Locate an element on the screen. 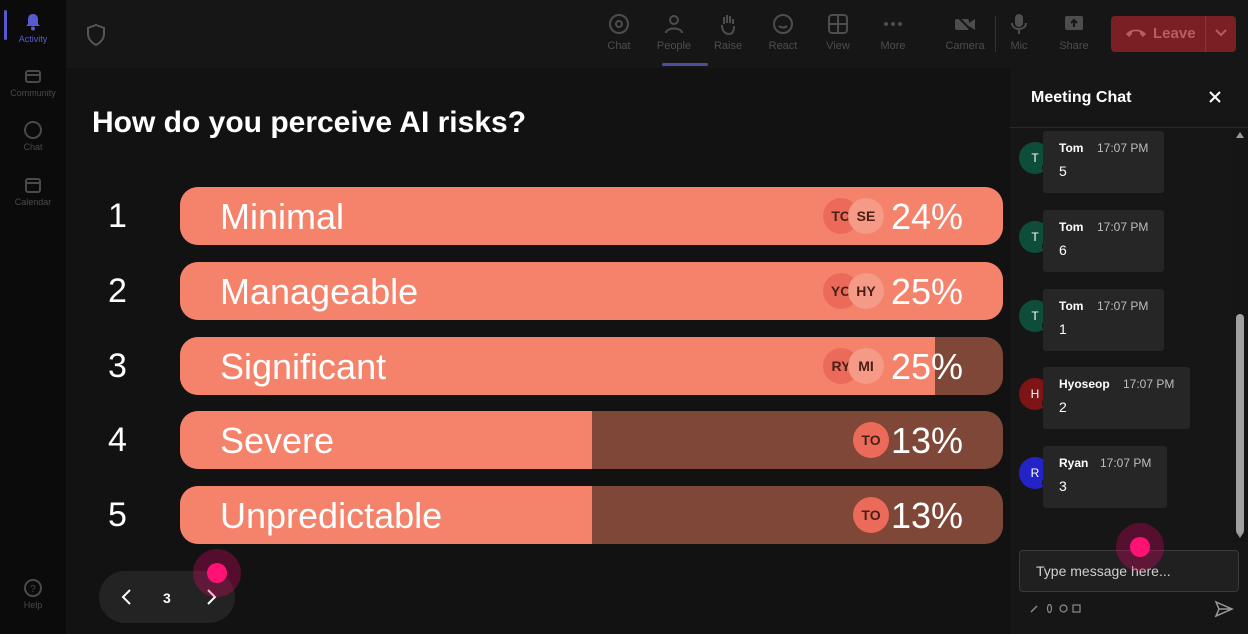 The image size is (1248, 634). poll-option-row: 3 Significant RY MI 25% is located at coordinates (538, 366).